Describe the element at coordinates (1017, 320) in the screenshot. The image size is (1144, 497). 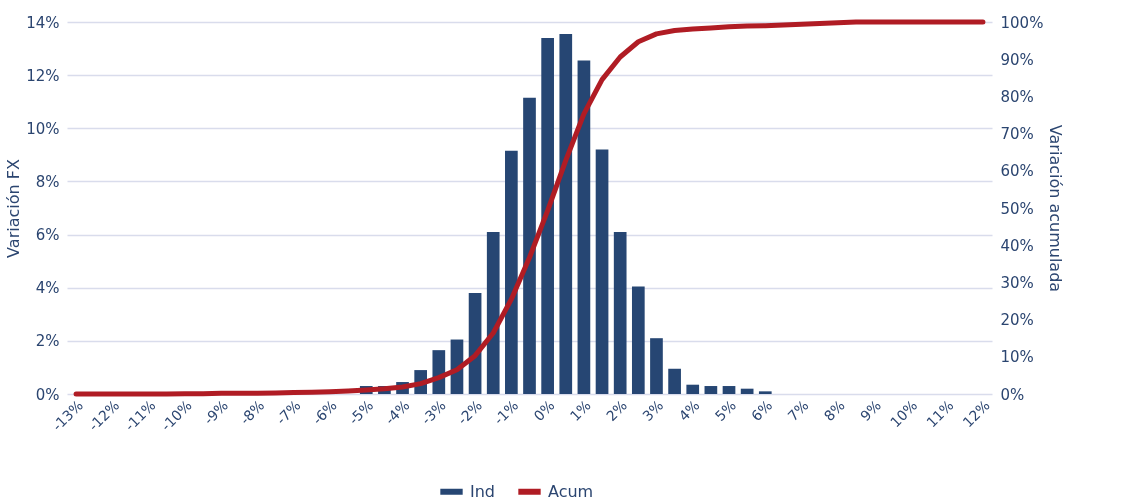
I see `y2-tick-label: 20%` at that location.